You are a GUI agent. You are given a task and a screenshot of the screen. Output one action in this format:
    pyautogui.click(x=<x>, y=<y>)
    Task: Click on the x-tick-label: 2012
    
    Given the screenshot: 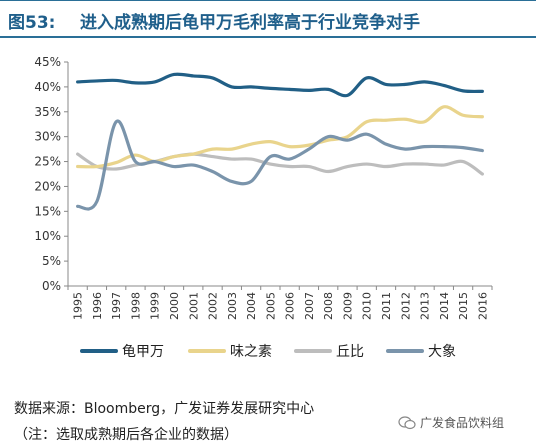 What is the action you would take?
    pyautogui.click(x=405, y=306)
    